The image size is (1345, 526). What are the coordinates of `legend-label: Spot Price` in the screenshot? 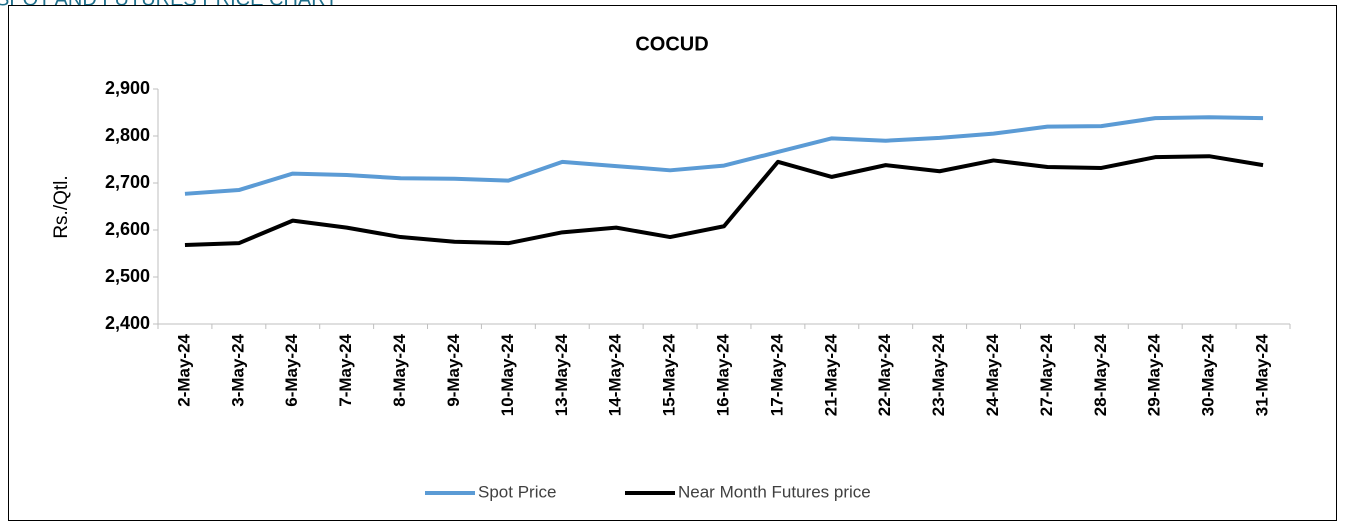 It's located at (517, 491).